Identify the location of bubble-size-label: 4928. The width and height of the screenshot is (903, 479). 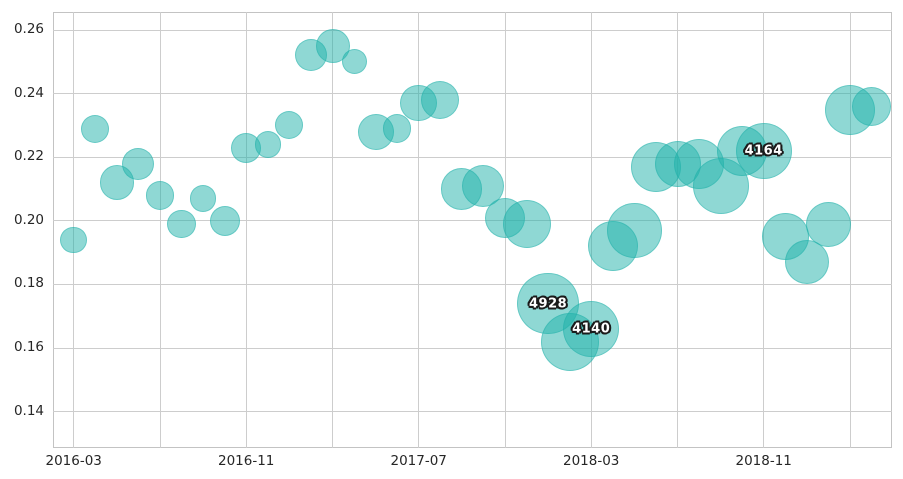
(548, 303).